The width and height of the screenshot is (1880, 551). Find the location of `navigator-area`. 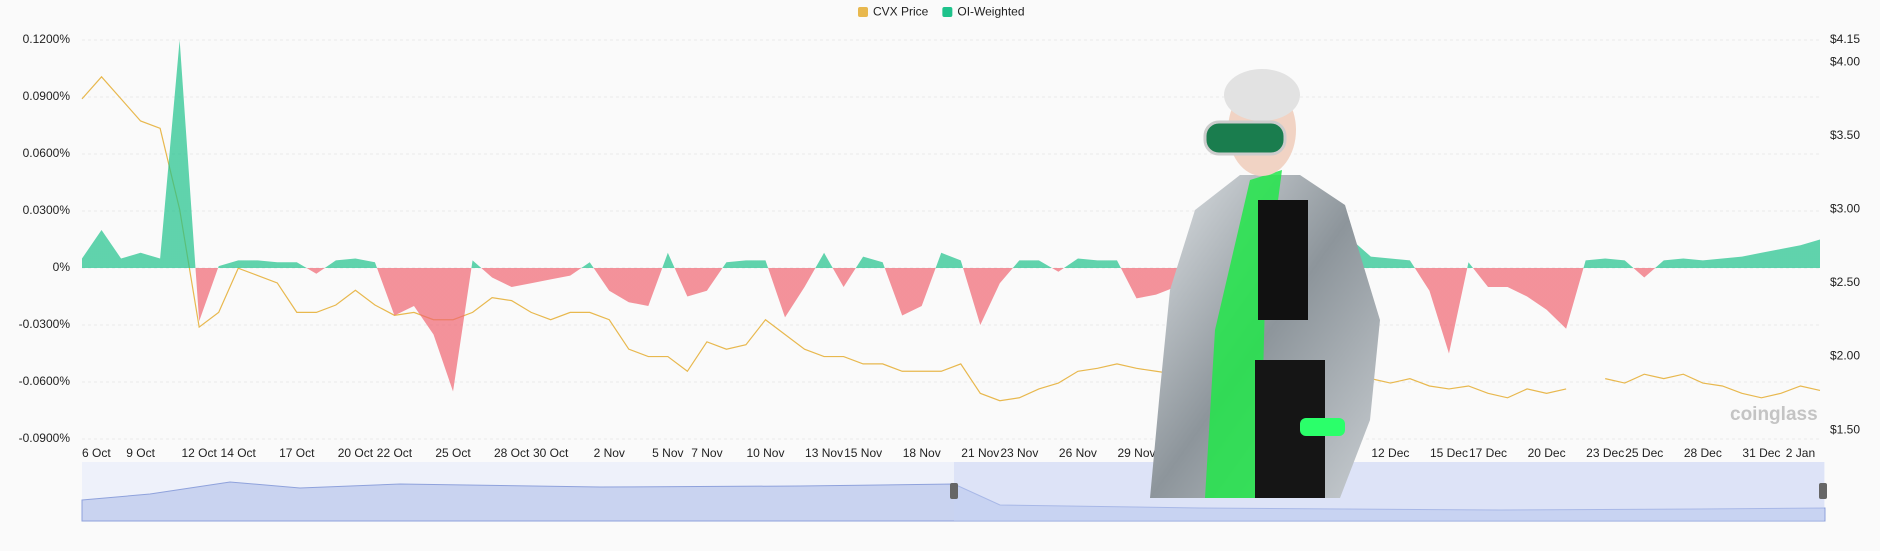

navigator-area is located at coordinates (953, 501).